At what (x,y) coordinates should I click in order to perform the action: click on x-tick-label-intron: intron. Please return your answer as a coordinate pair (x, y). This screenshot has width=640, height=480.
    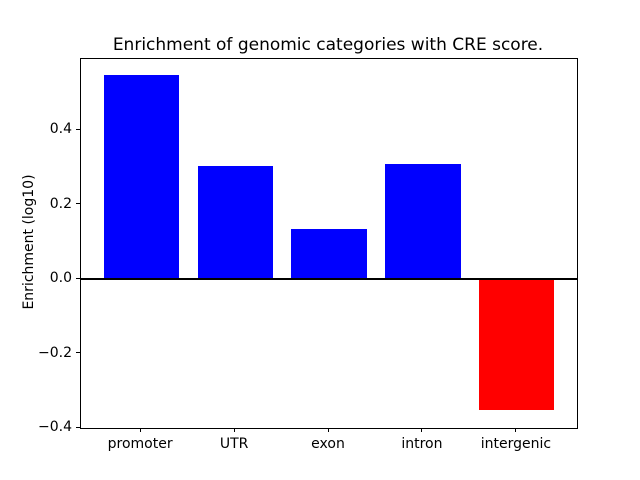
    Looking at the image, I should click on (422, 444).